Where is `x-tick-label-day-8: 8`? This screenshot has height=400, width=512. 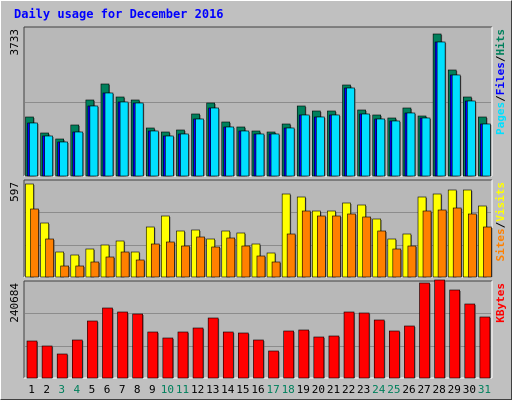
x-tick-label-day-8: 8 is located at coordinates (137, 389).